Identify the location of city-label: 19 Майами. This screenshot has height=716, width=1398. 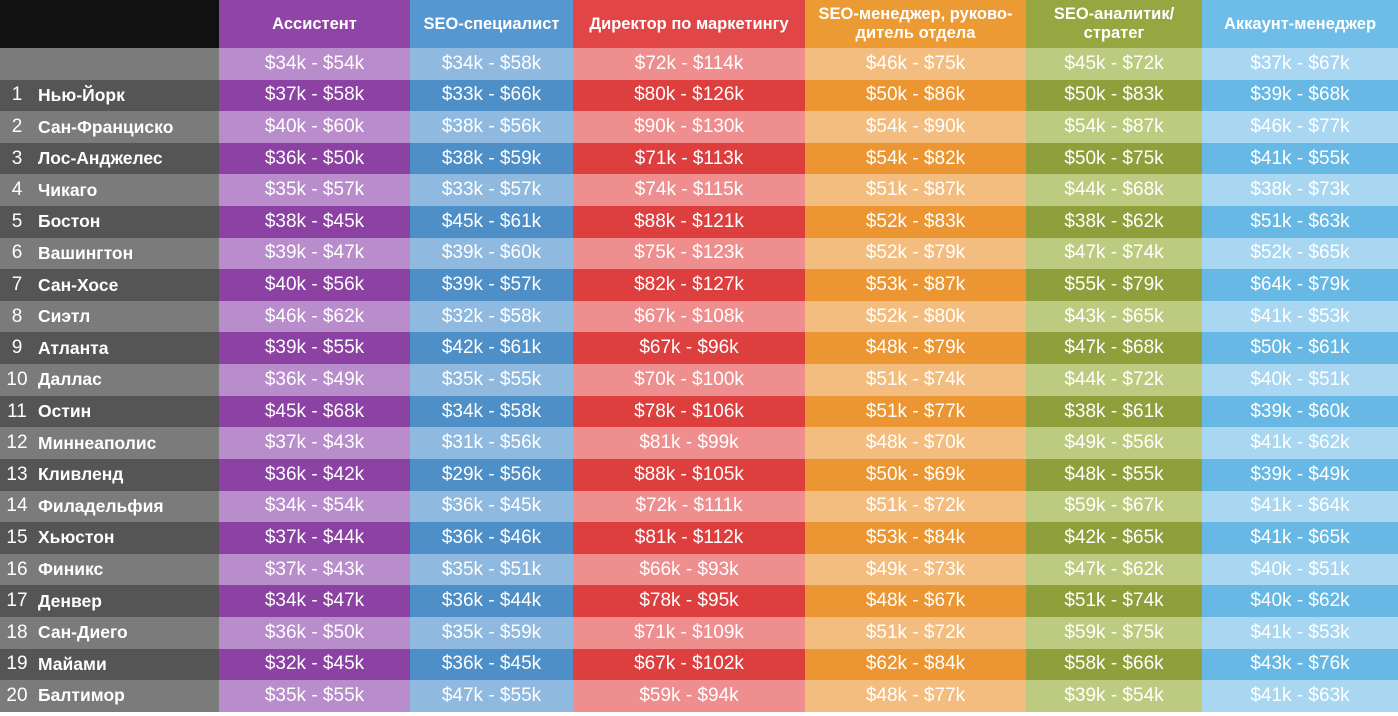
(109, 664).